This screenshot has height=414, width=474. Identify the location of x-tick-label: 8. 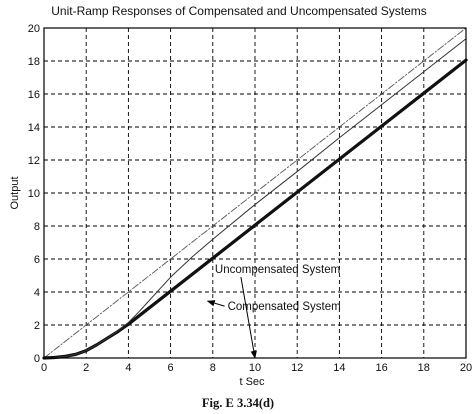
(213, 368).